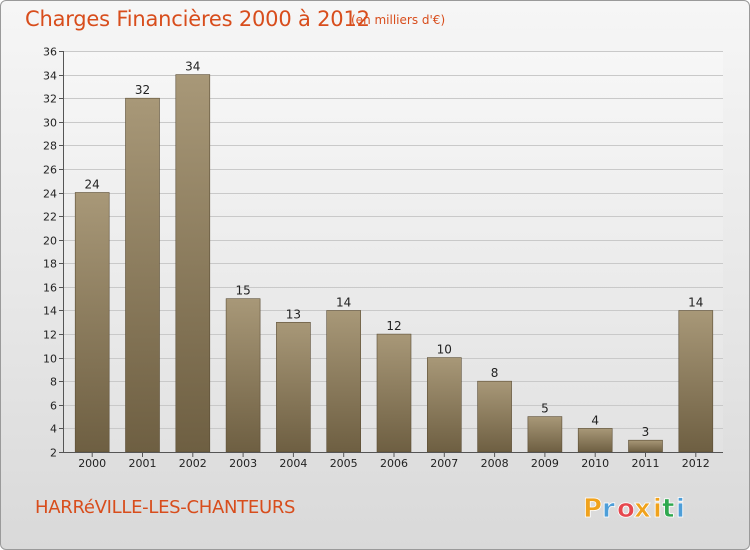 The height and width of the screenshot is (550, 750). What do you see at coordinates (92, 463) in the screenshot?
I see `x-tick-label: 2000` at bounding box center [92, 463].